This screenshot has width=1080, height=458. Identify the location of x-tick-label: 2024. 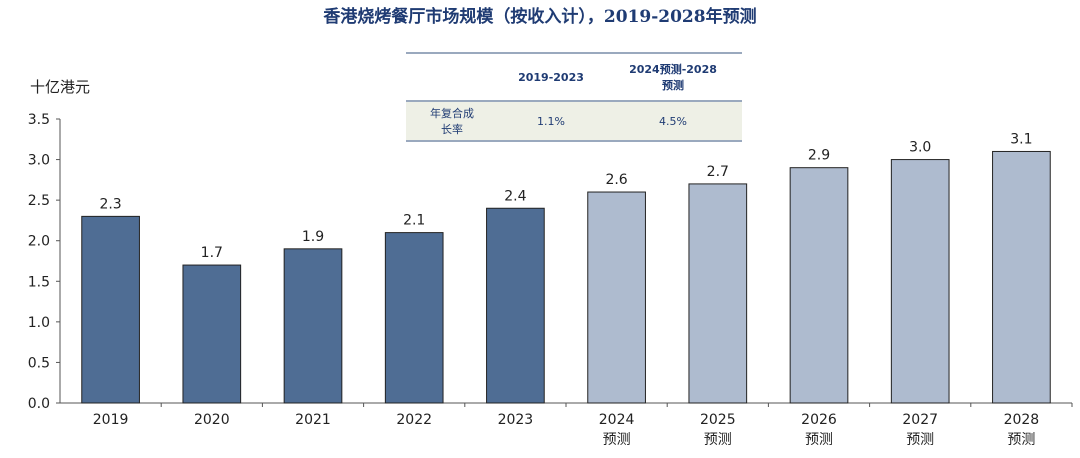
(617, 420).